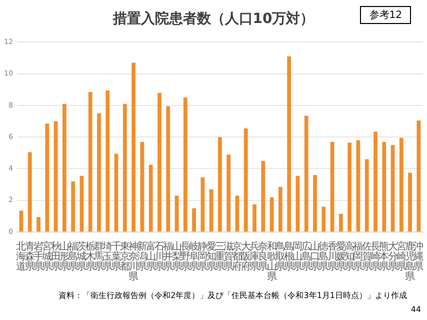  I want to click on x-tick-label: 徳島県, so click(323, 257).